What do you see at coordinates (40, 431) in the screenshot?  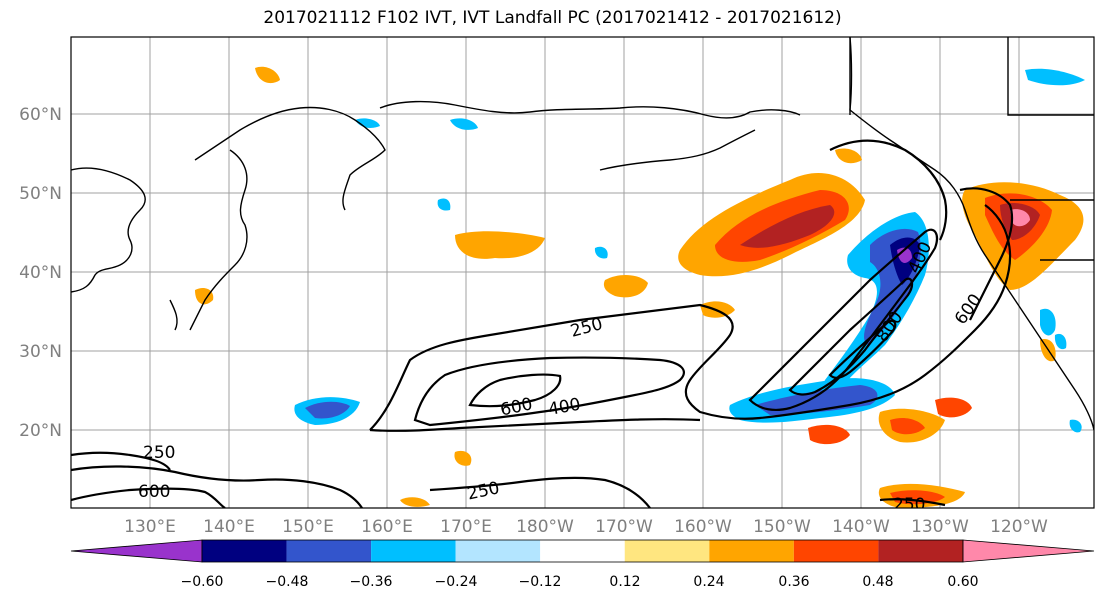 I see `lat-label-20n: 20°N` at bounding box center [40, 431].